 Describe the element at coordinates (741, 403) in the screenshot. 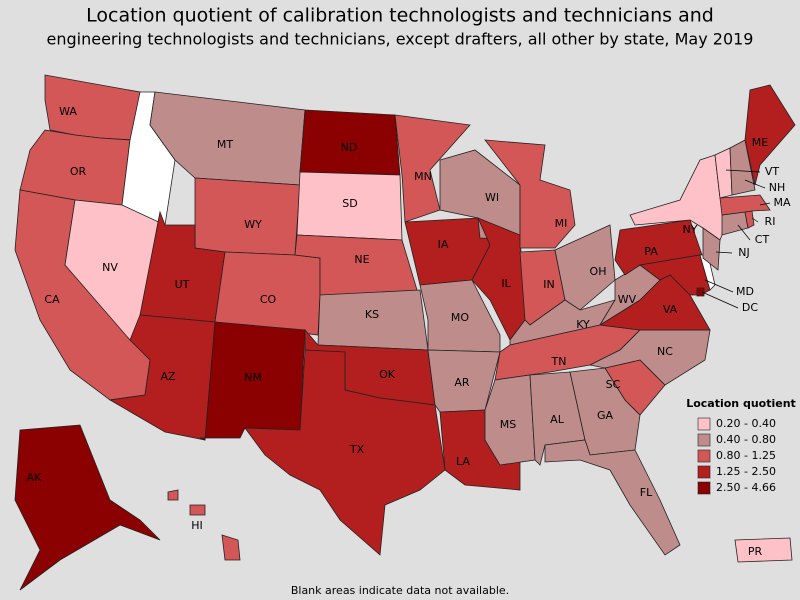

I see `legend-title: Location quotient` at that location.